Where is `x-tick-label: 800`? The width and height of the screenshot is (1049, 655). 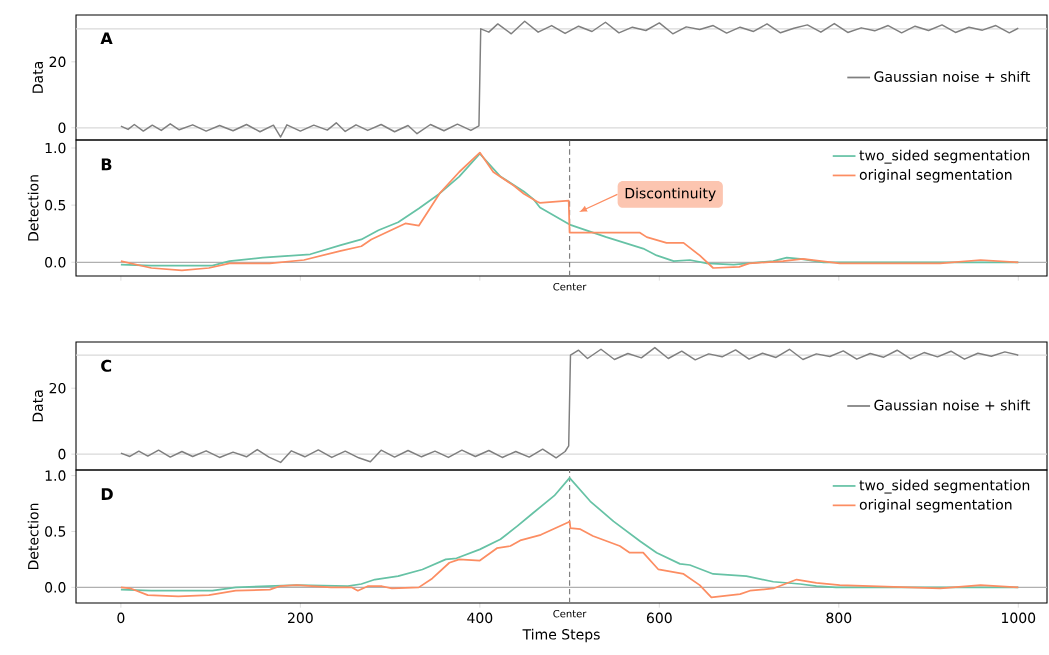
x-tick-label: 800 is located at coordinates (839, 618).